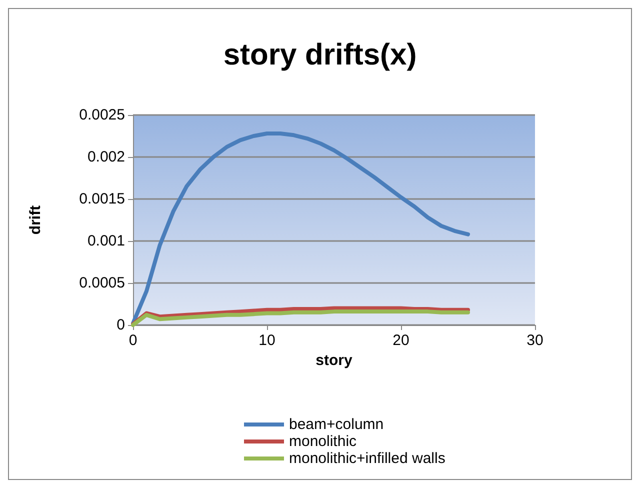 The width and height of the screenshot is (640, 488). I want to click on y-tick-label: 0.0005, so click(102, 283).